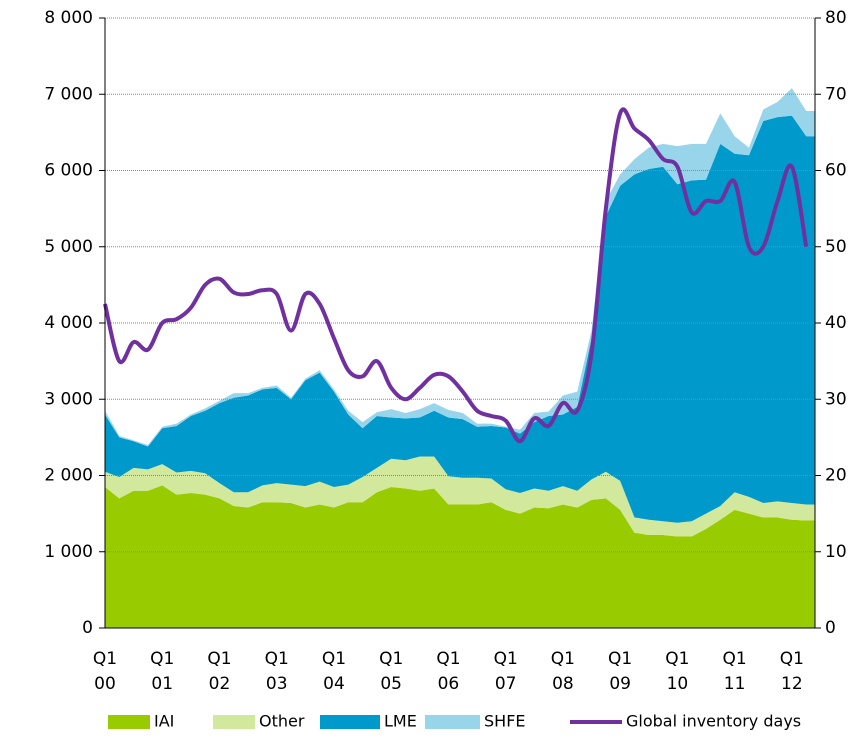  Describe the element at coordinates (836, 171) in the screenshot. I see `y2-tick-label: 60` at that location.